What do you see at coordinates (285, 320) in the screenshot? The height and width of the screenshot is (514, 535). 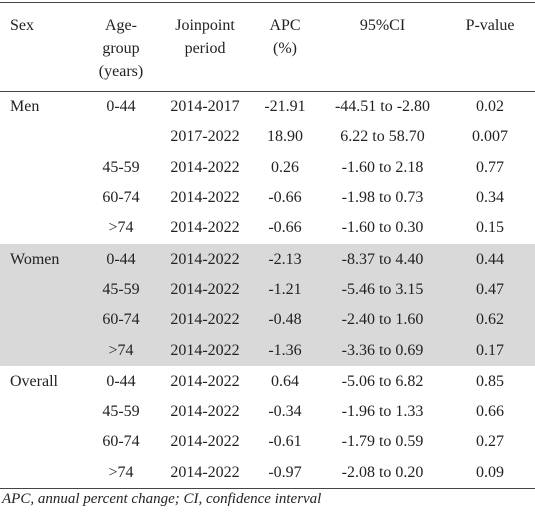 I see `cell: -0.48` at bounding box center [285, 320].